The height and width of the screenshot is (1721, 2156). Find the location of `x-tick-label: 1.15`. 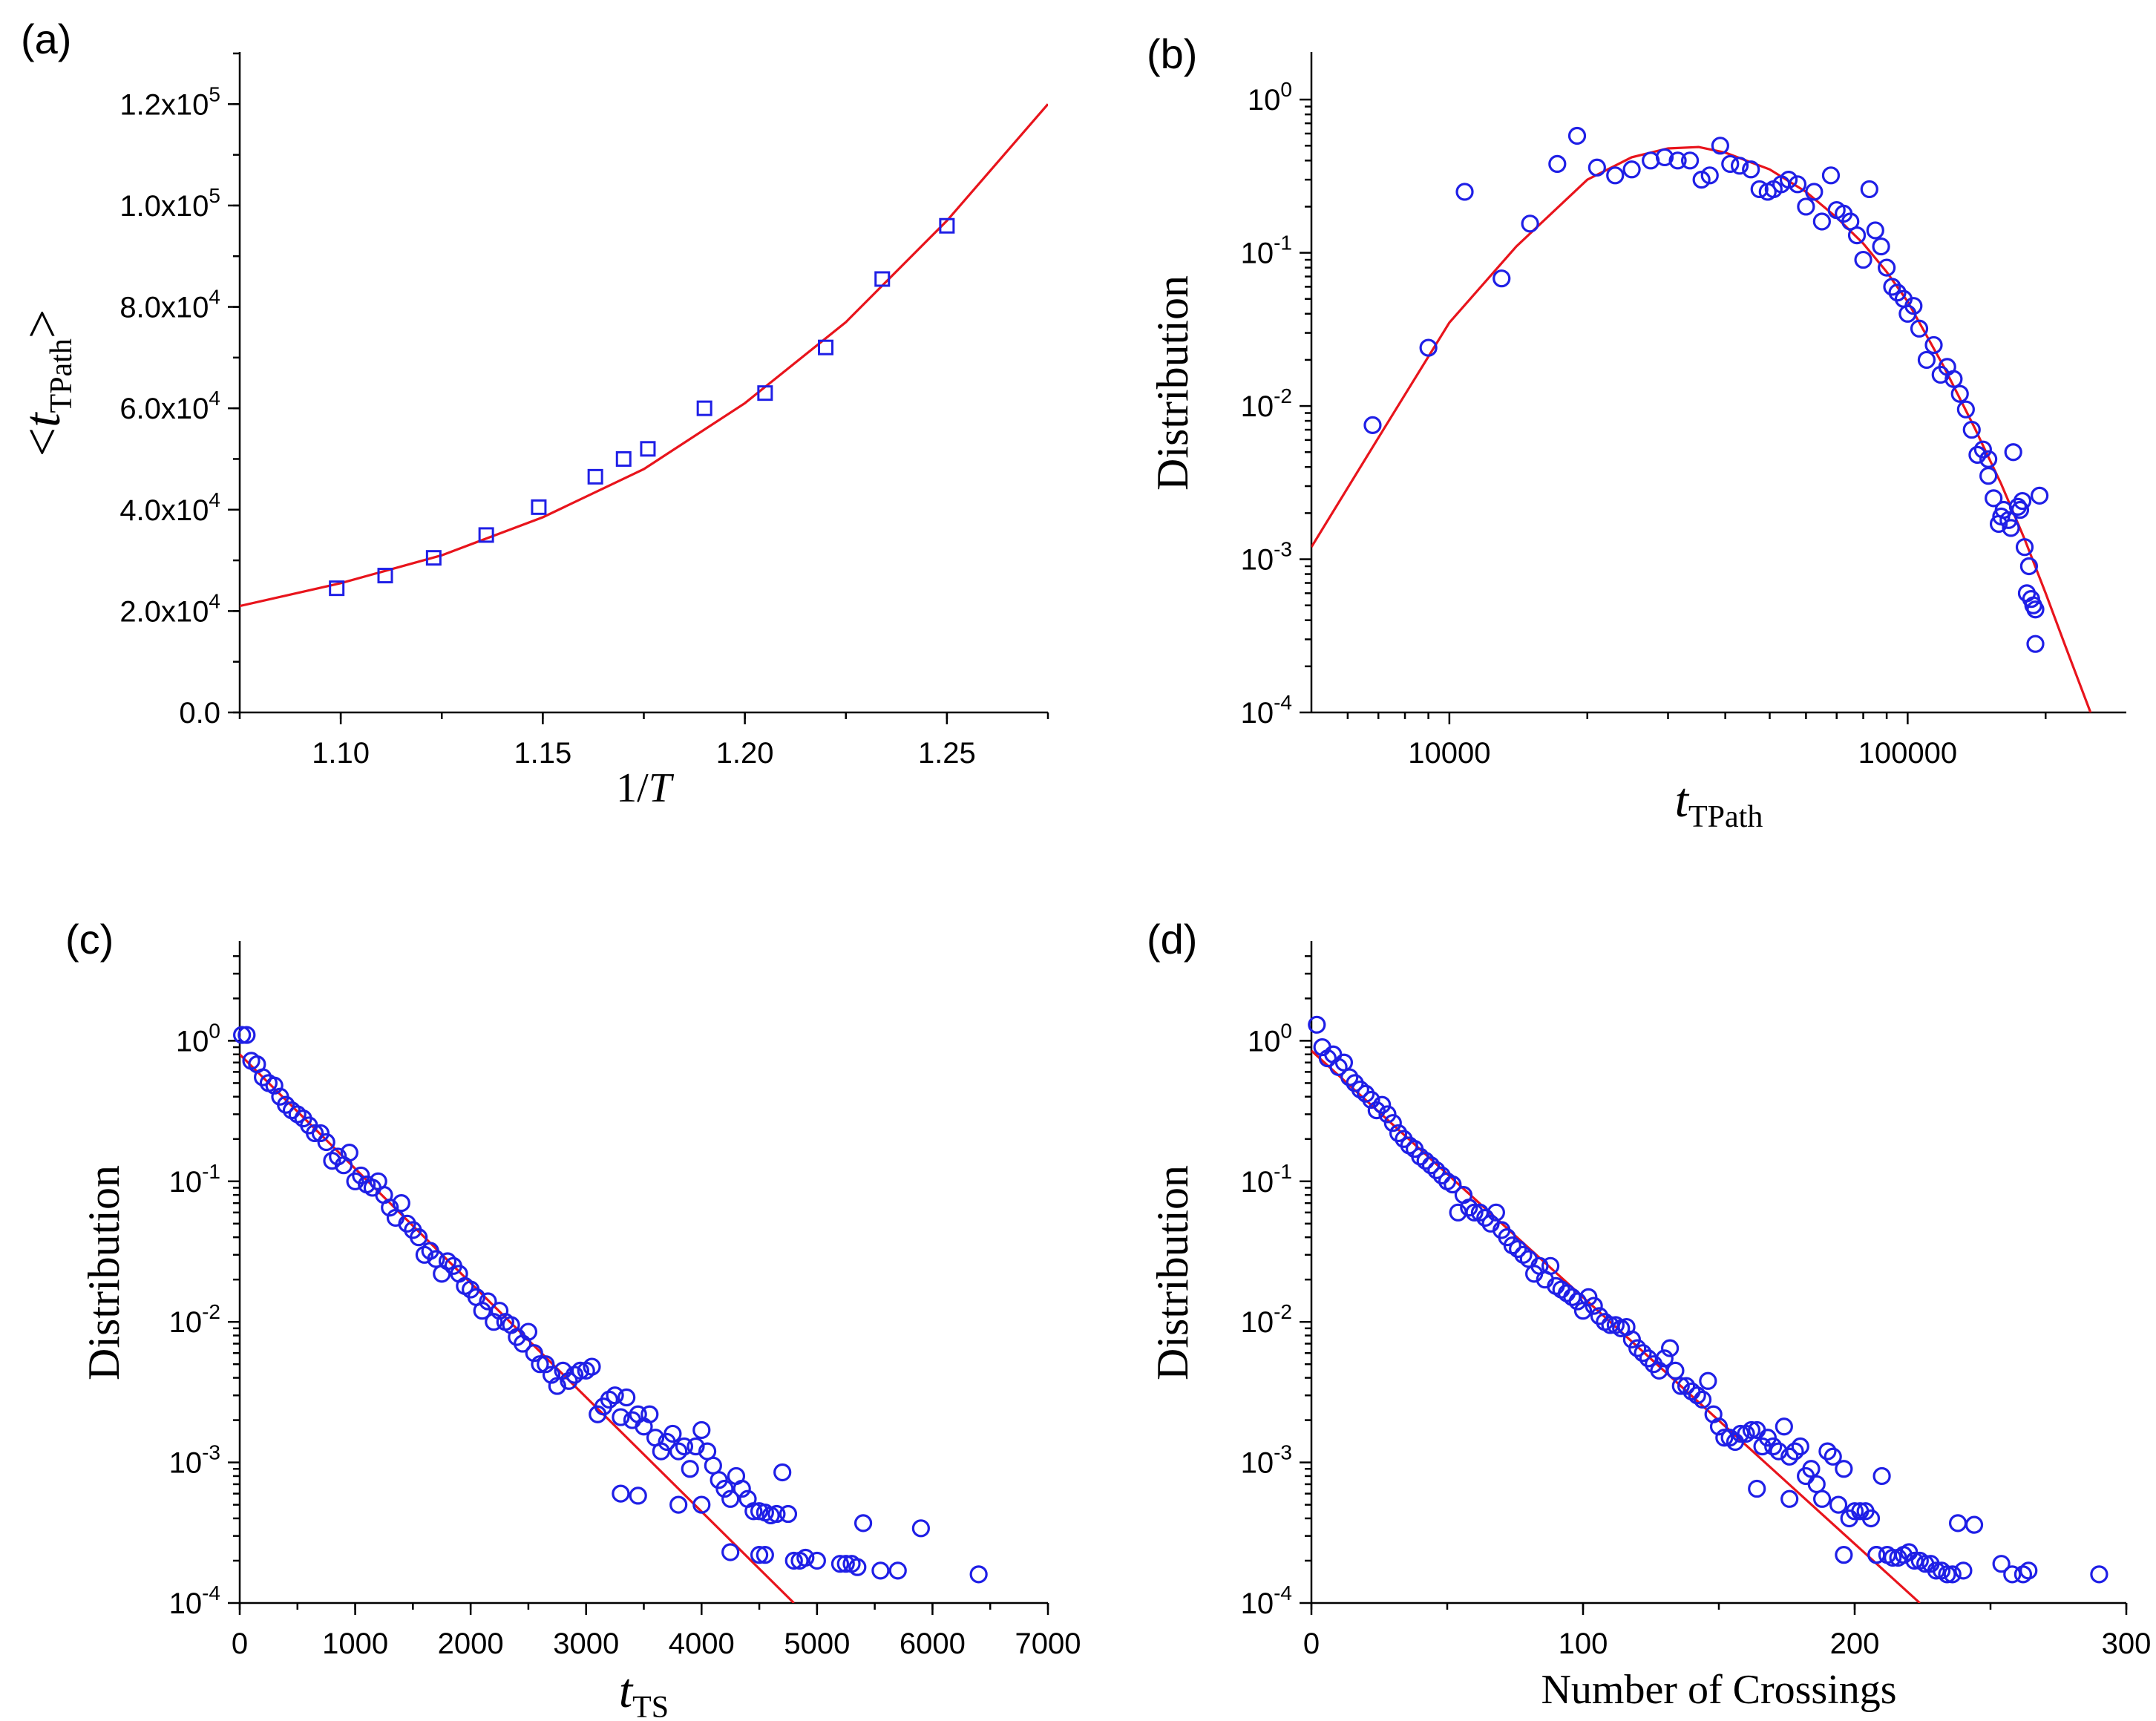

x-tick-label: 1.15 is located at coordinates (542, 754).